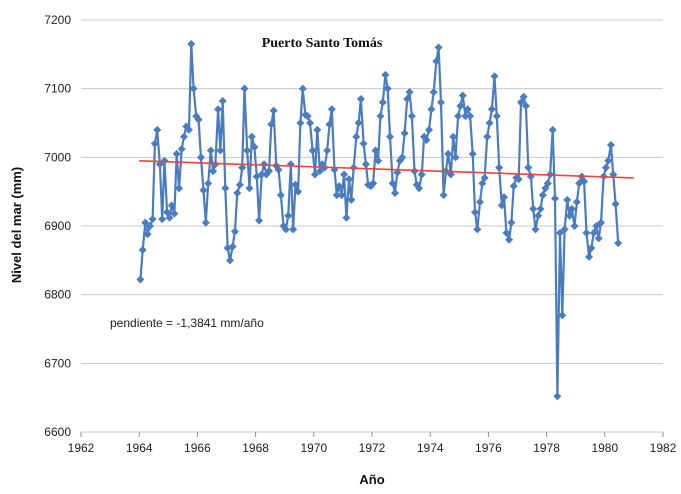  Describe the element at coordinates (255, 448) in the screenshot. I see `x-tick-label: 1968` at that location.